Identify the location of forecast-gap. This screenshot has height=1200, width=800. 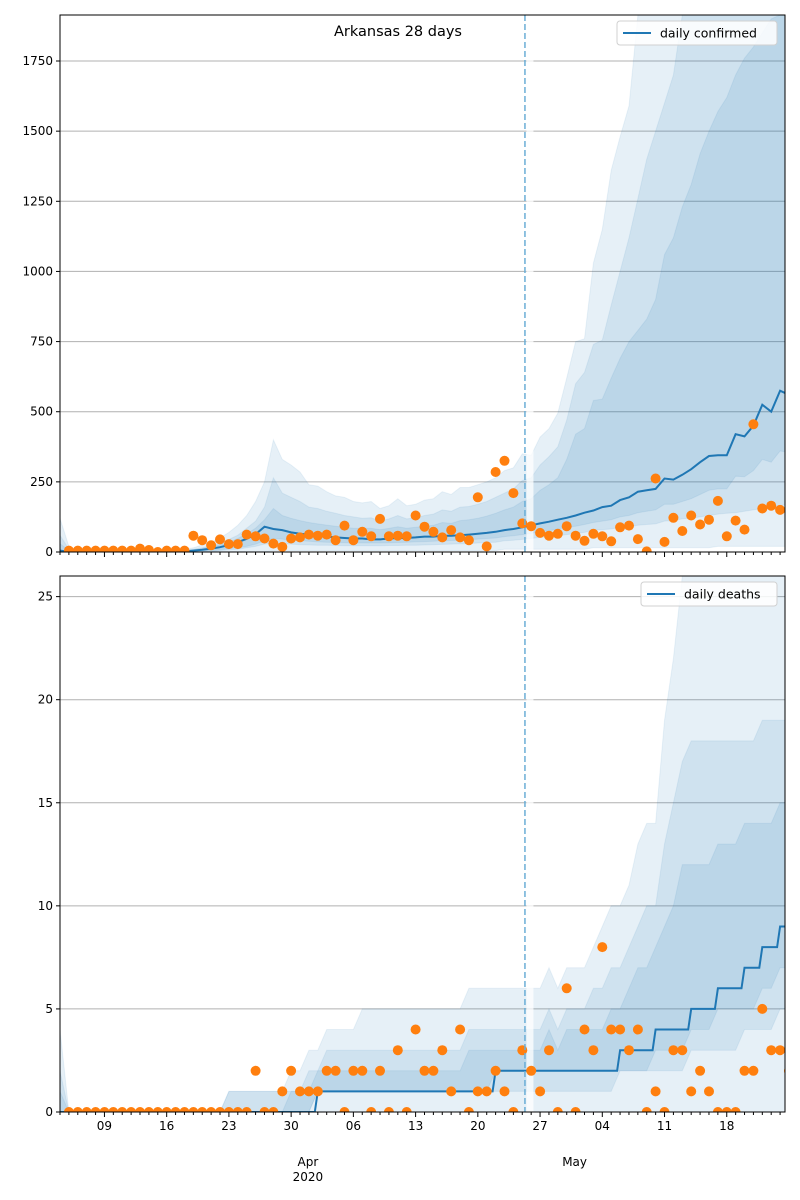
(530, 283).